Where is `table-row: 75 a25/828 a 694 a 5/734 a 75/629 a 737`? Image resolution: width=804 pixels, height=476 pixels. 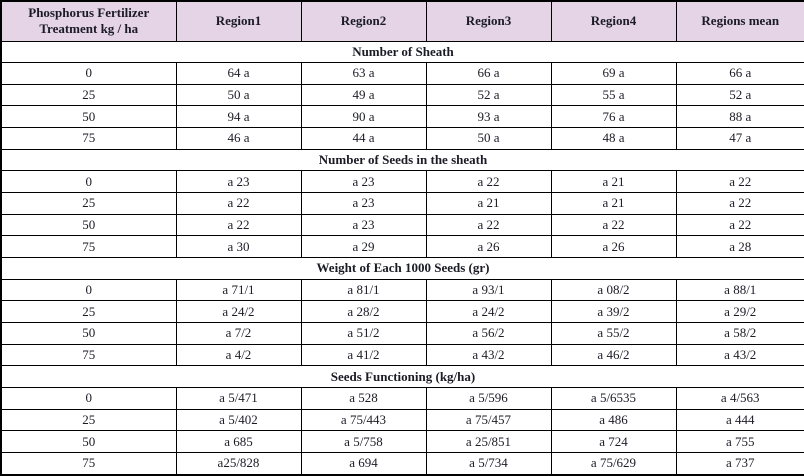 table-row: 75 a25/828 a 694 a 5/734 a 75/629 a 737 is located at coordinates (402, 463).